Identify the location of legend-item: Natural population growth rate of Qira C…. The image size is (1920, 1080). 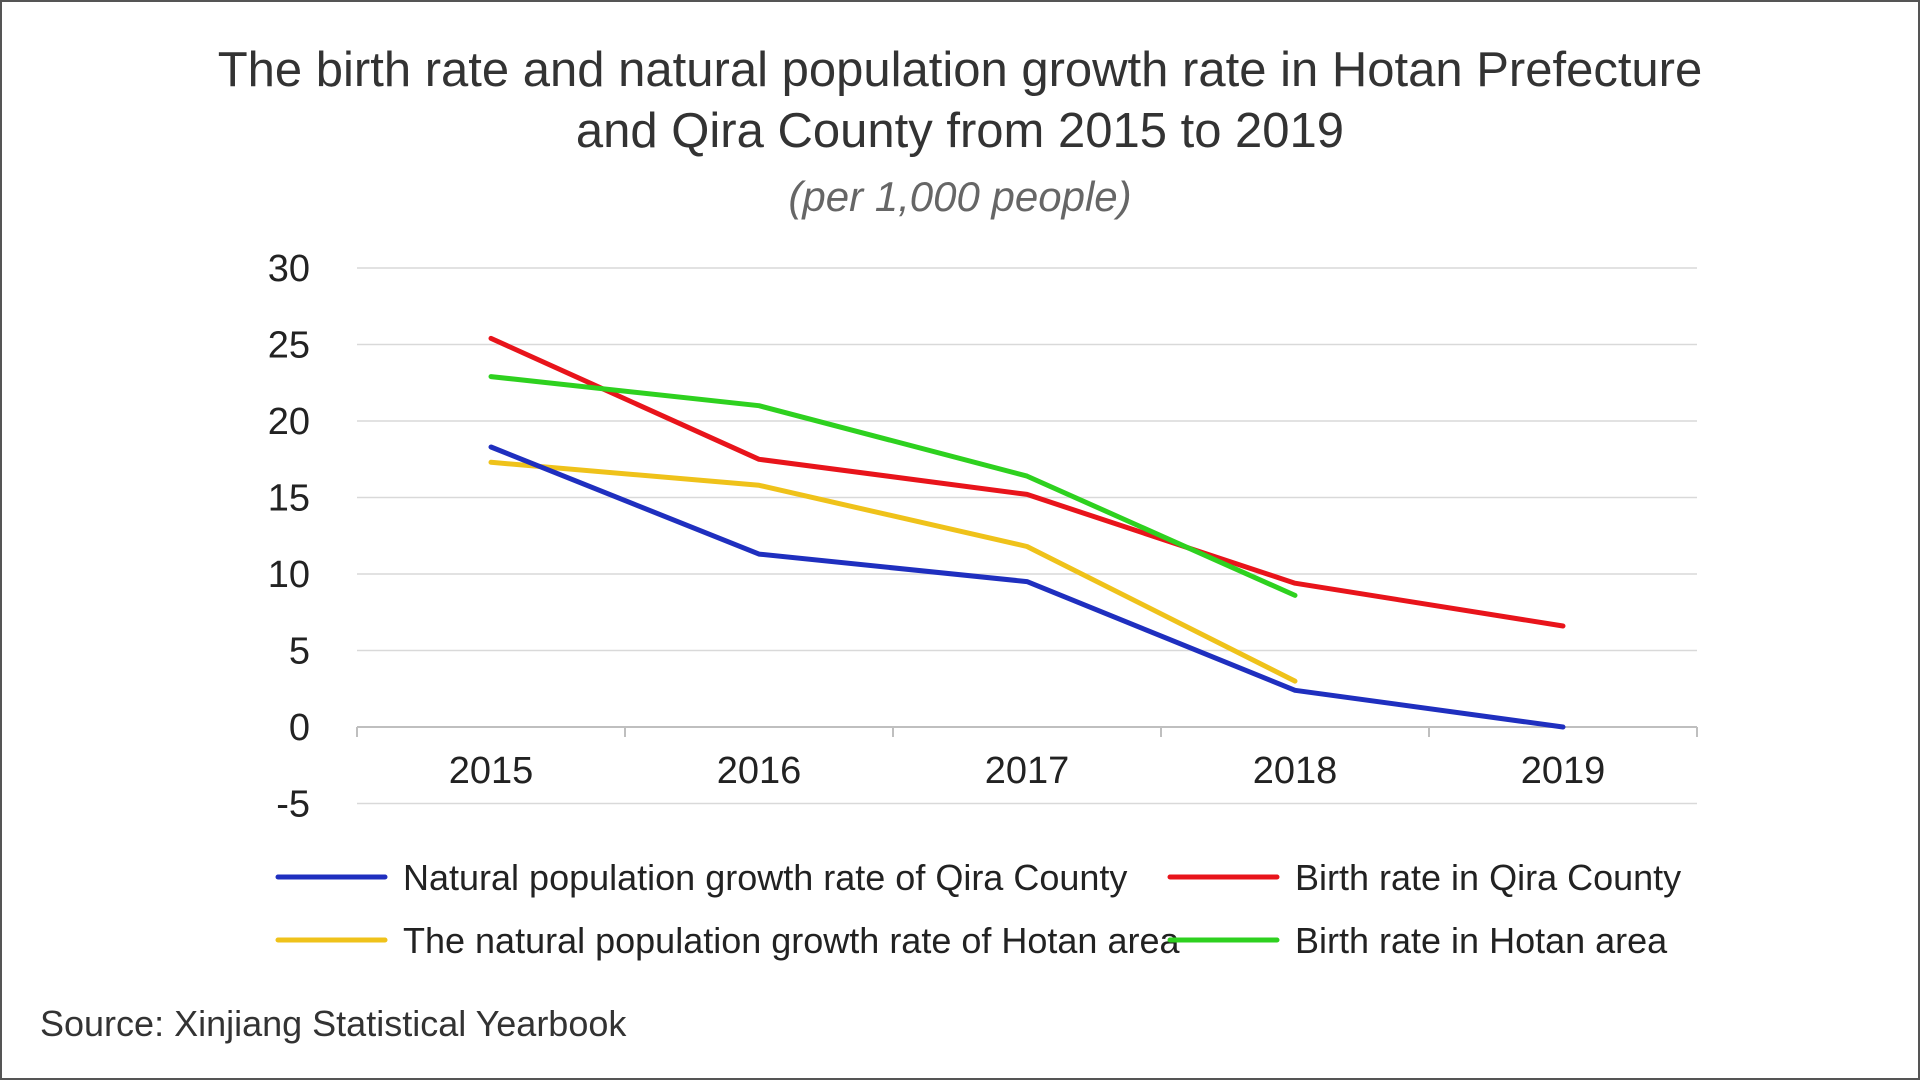
(701, 877).